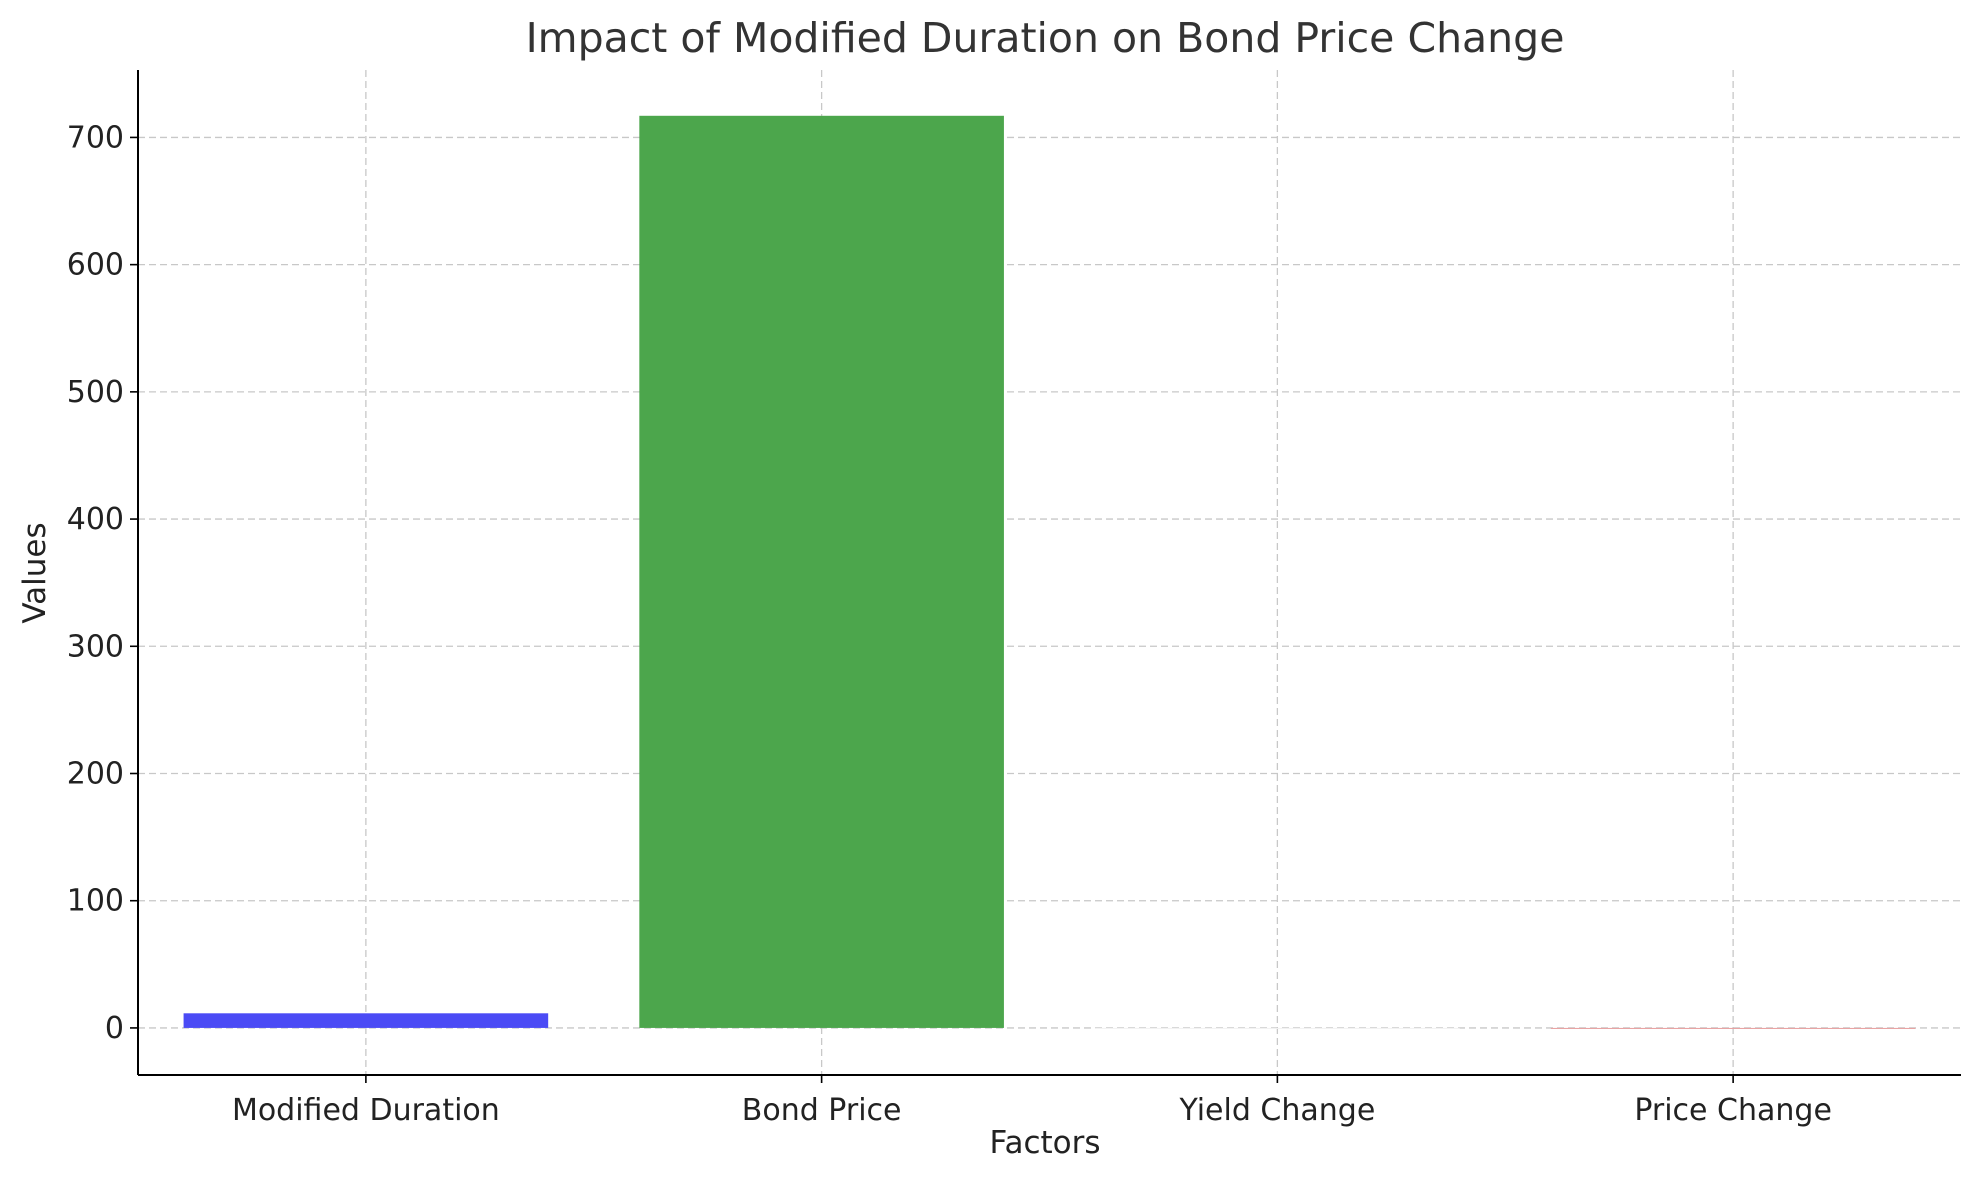 Image resolution: width=1979 pixels, height=1180 pixels. I want to click on y-axis-label: Values, so click(35, 572).